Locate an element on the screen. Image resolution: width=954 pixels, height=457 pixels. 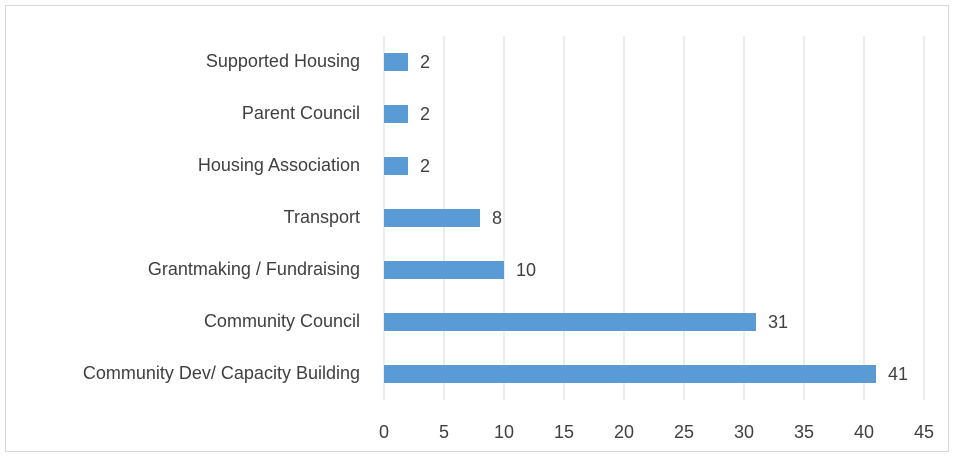
x-tick-label: 10 is located at coordinates (504, 432).